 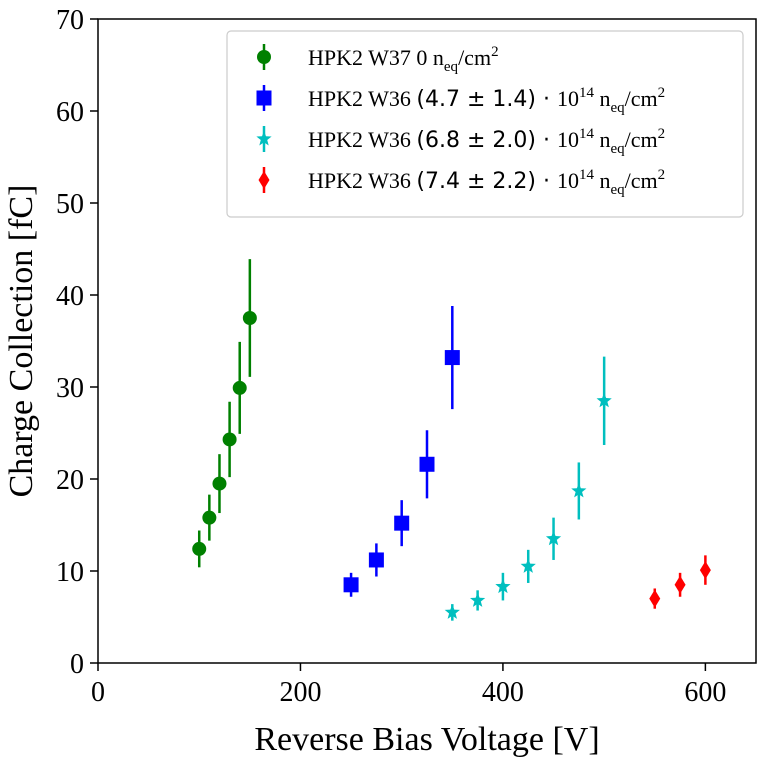 What do you see at coordinates (426, 739) in the screenshot?
I see `x-axis-title: Reverse Bias Voltage [V]` at bounding box center [426, 739].